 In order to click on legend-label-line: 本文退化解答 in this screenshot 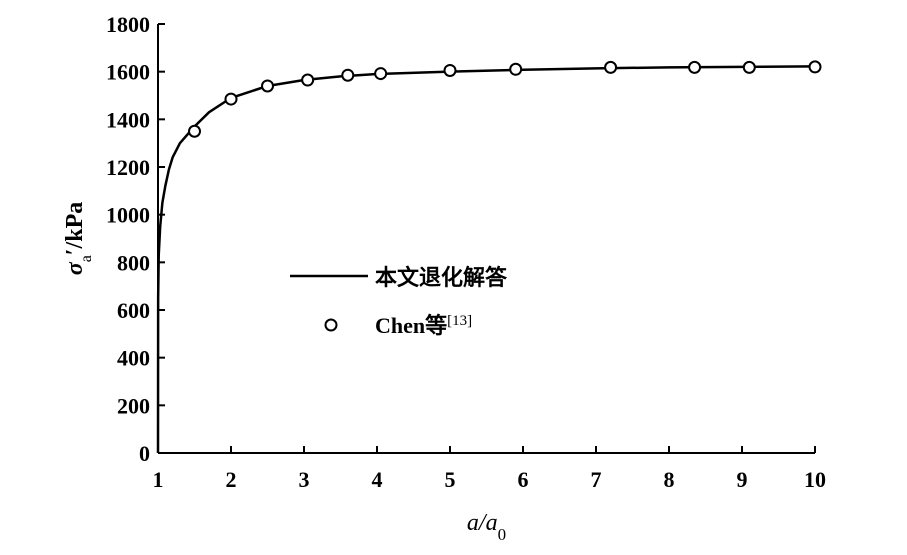, I will do `click(441, 277)`.